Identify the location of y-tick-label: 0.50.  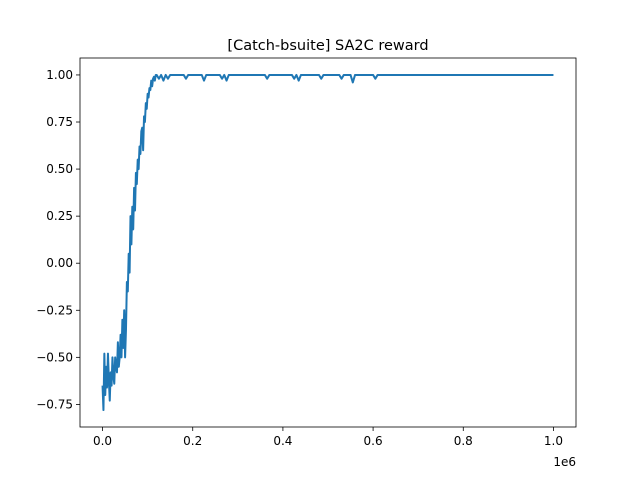
(59, 169).